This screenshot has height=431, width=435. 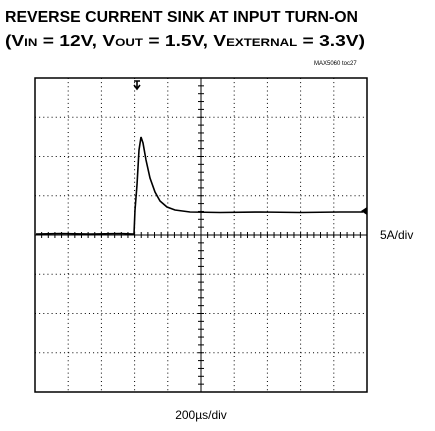 What do you see at coordinates (364, 211) in the screenshot?
I see `level-marker` at bounding box center [364, 211].